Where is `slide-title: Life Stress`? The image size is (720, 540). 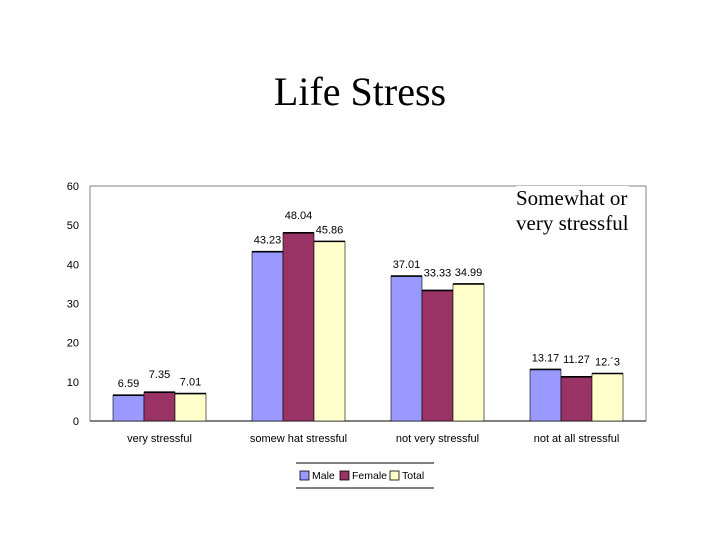
slide-title: Life Stress is located at coordinates (360, 91).